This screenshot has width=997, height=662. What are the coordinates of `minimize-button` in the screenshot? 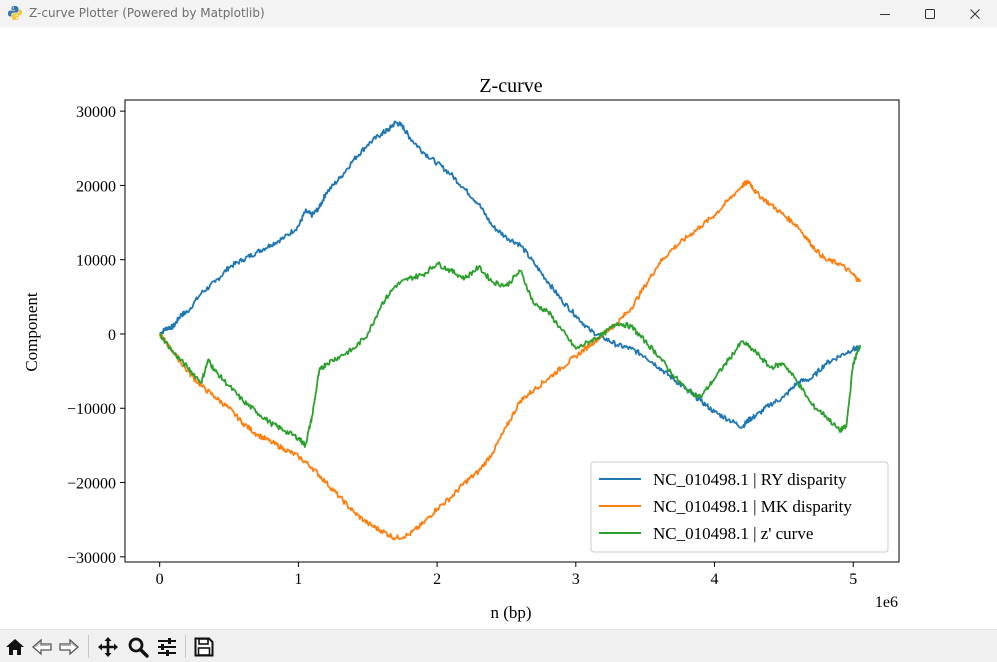 It's located at (885, 13).